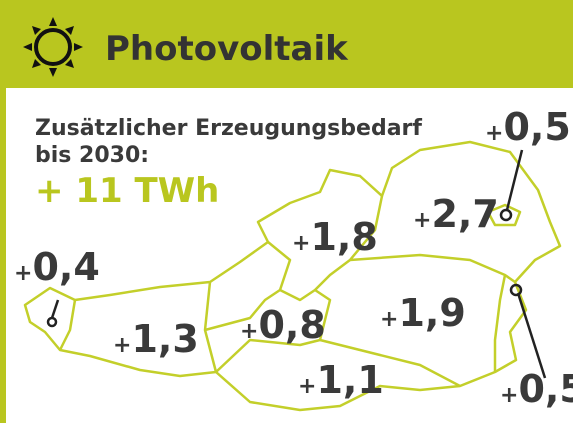  Describe the element at coordinates (92, 155) in the screenshot. I see `summary-line: bis 2030:` at that location.